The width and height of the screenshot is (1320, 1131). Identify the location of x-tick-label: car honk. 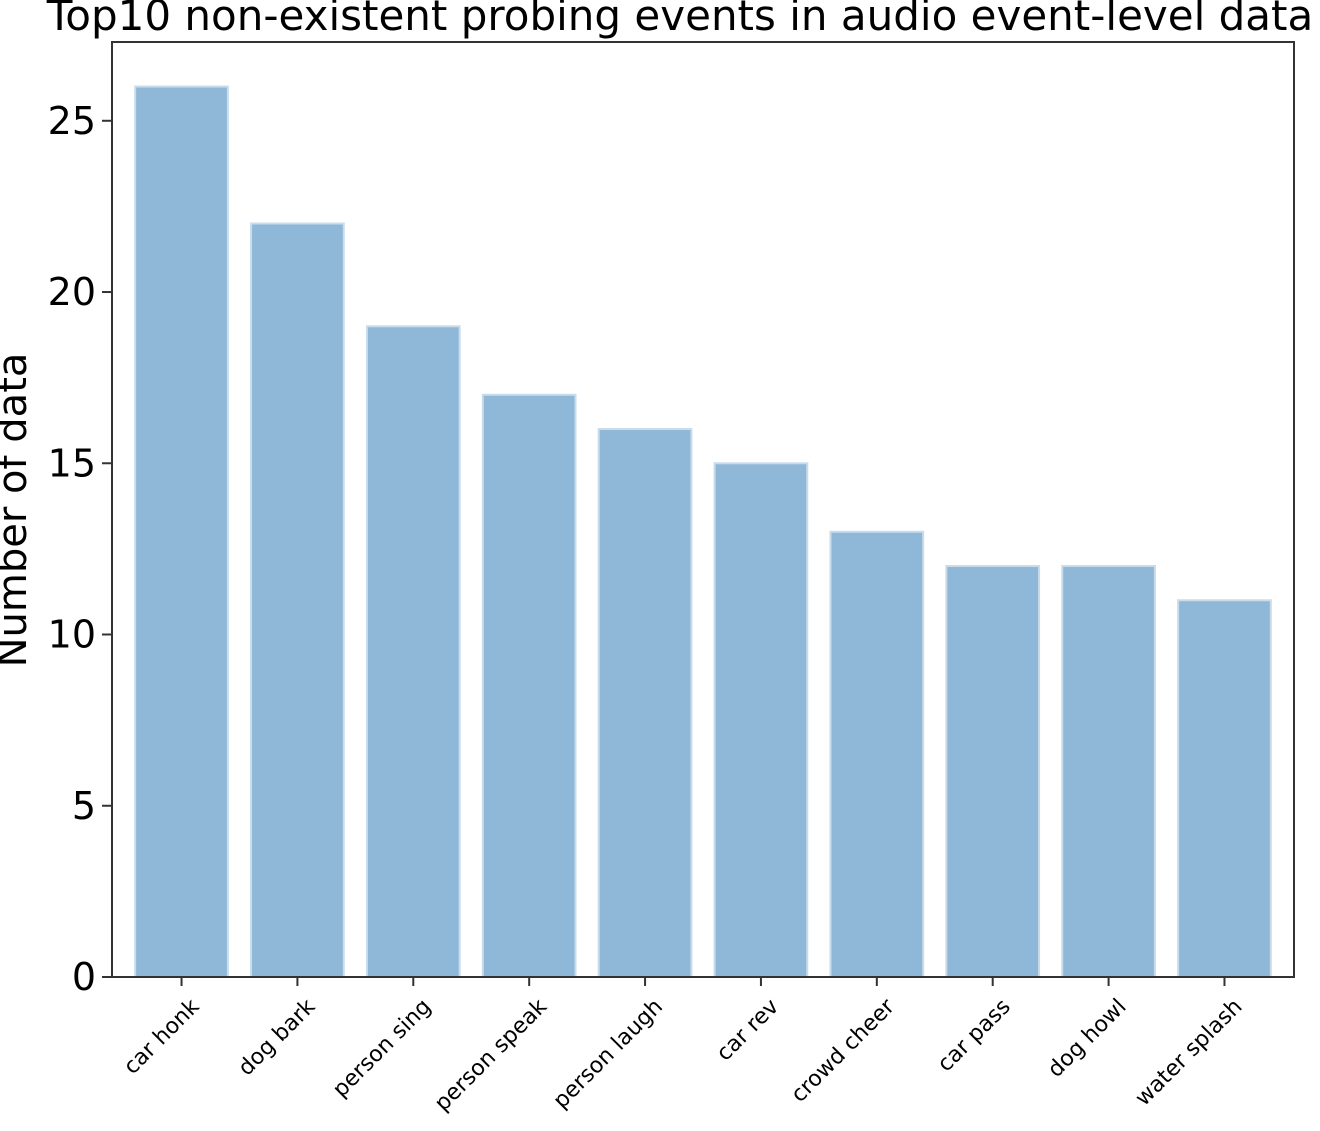
(162, 1037).